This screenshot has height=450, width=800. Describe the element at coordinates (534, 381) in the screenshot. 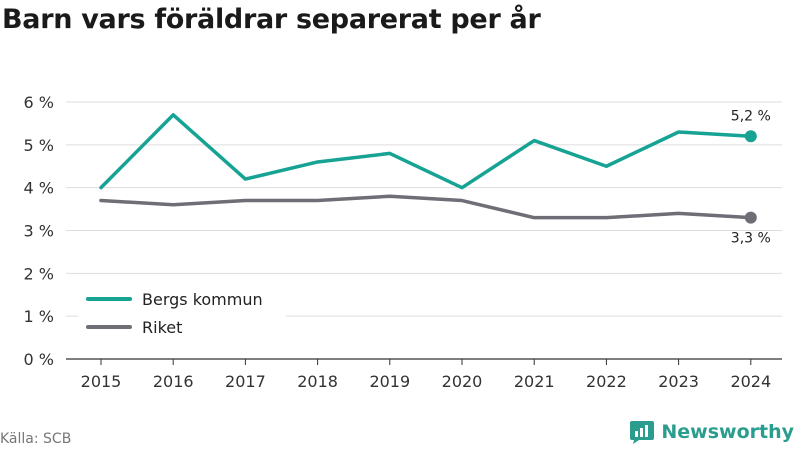

I see `x-tick-label: 2021` at that location.